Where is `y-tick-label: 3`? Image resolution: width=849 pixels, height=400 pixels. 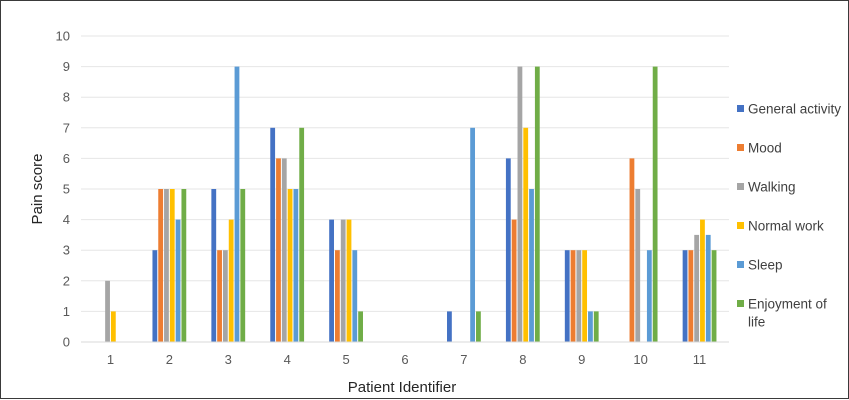
y-tick-label: 3 is located at coordinates (66, 250).